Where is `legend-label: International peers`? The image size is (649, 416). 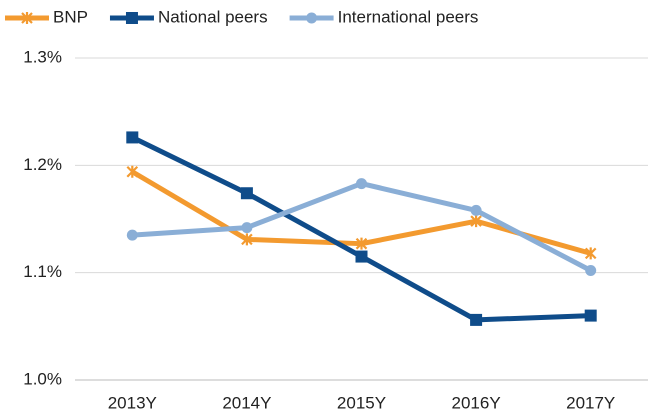 legend-label: International peers is located at coordinates (408, 16).